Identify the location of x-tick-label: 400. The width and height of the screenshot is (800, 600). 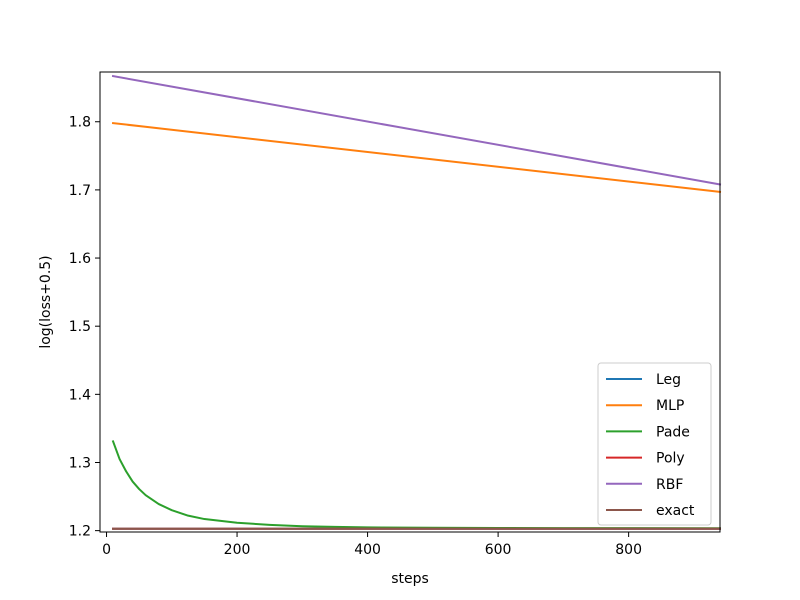
(367, 550).